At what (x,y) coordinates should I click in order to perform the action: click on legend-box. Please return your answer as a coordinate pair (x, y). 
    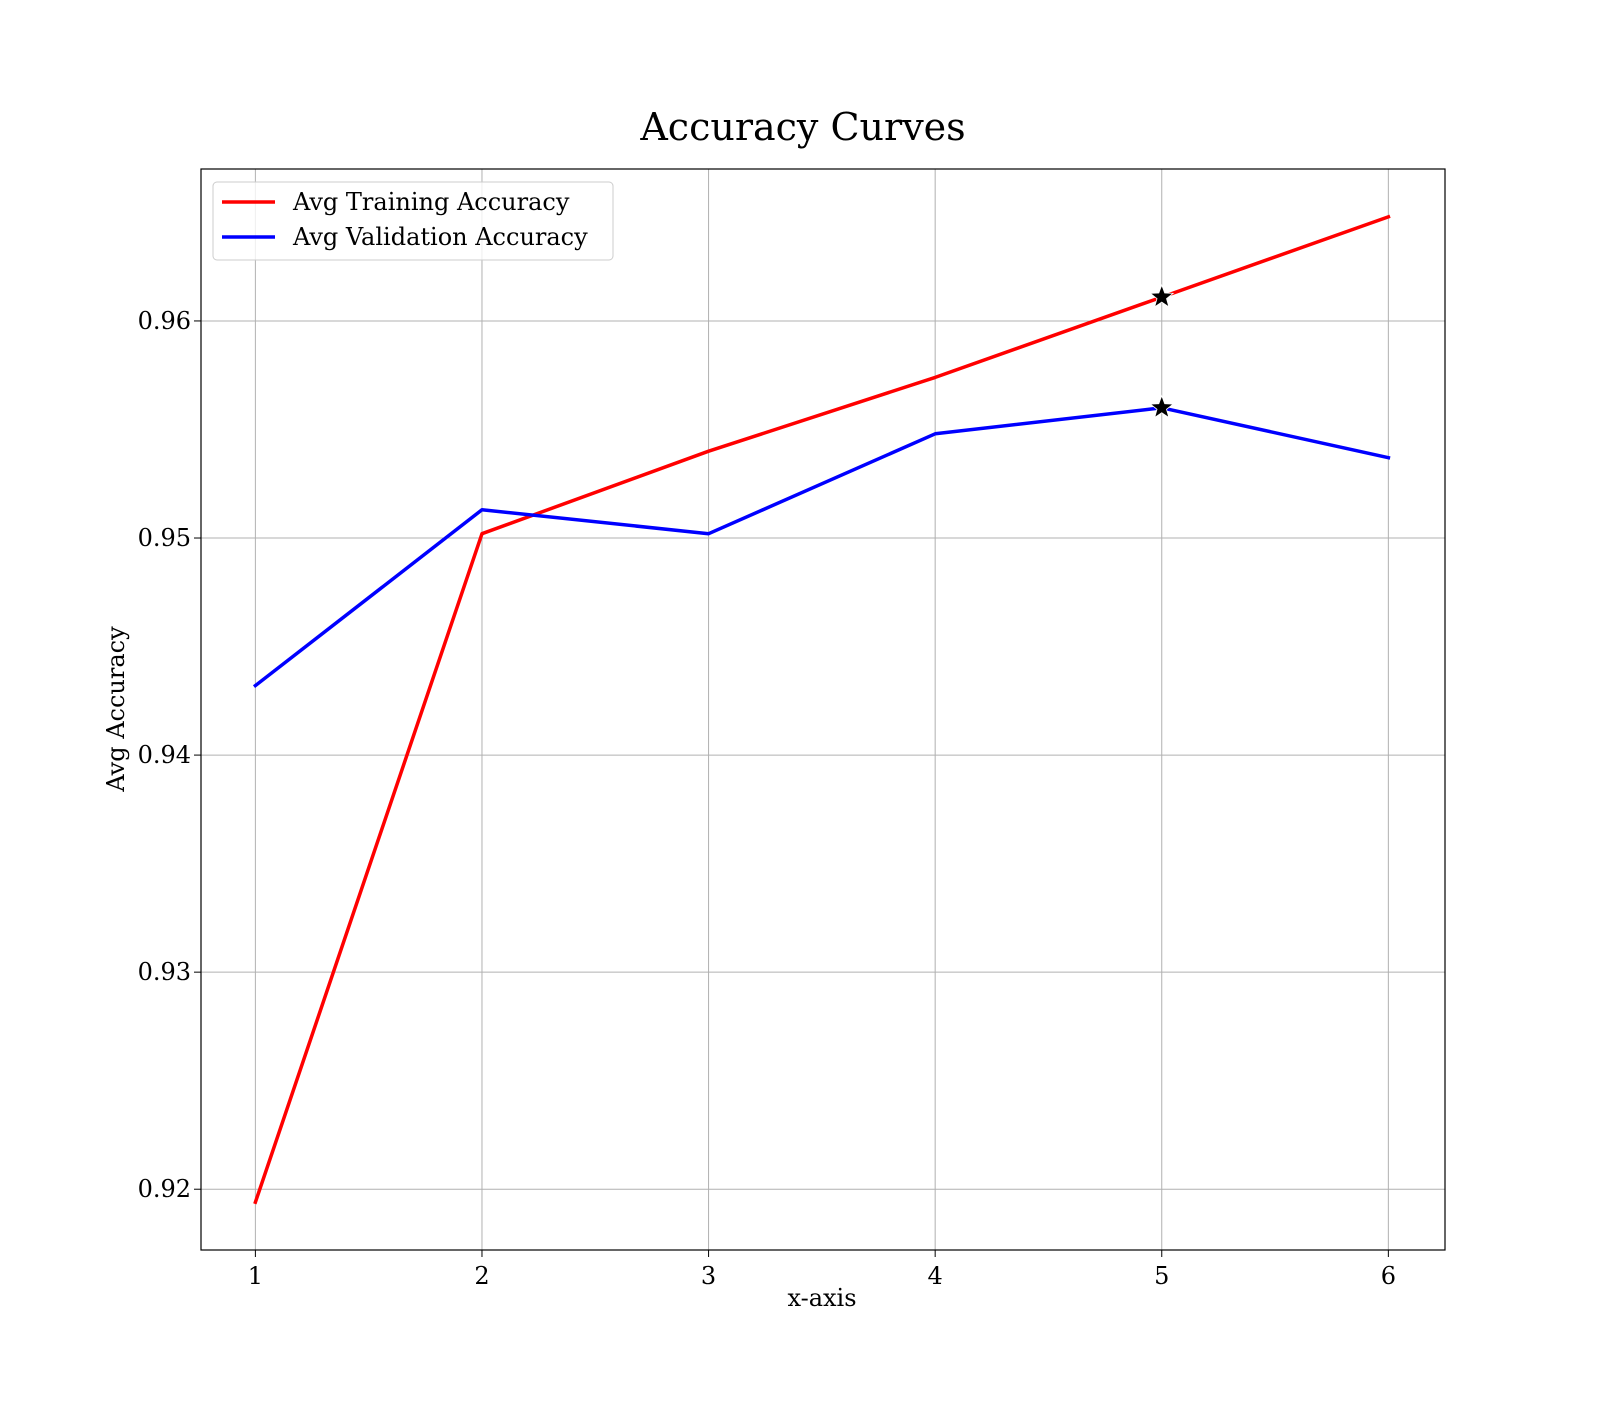
    Looking at the image, I should click on (413, 221).